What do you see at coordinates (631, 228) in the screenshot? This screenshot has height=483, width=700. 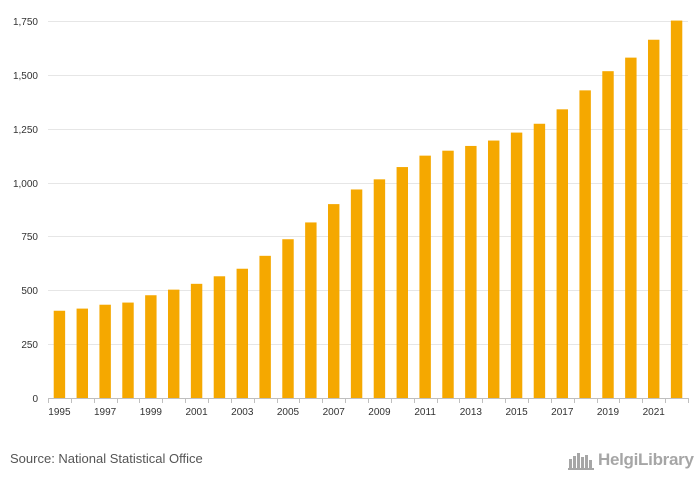 I see `bar-2020` at bounding box center [631, 228].